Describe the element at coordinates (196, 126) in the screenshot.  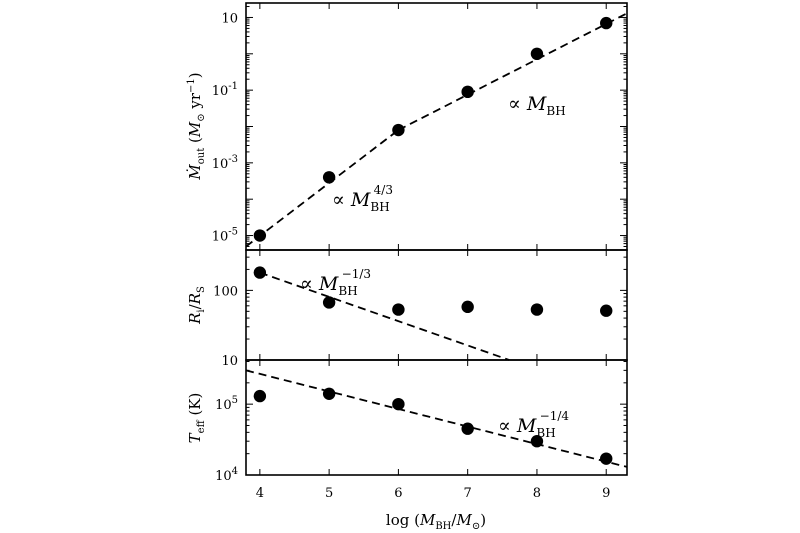
I see `top-y-axis-label: Ṁout (M⊙ yr−1)` at that location.